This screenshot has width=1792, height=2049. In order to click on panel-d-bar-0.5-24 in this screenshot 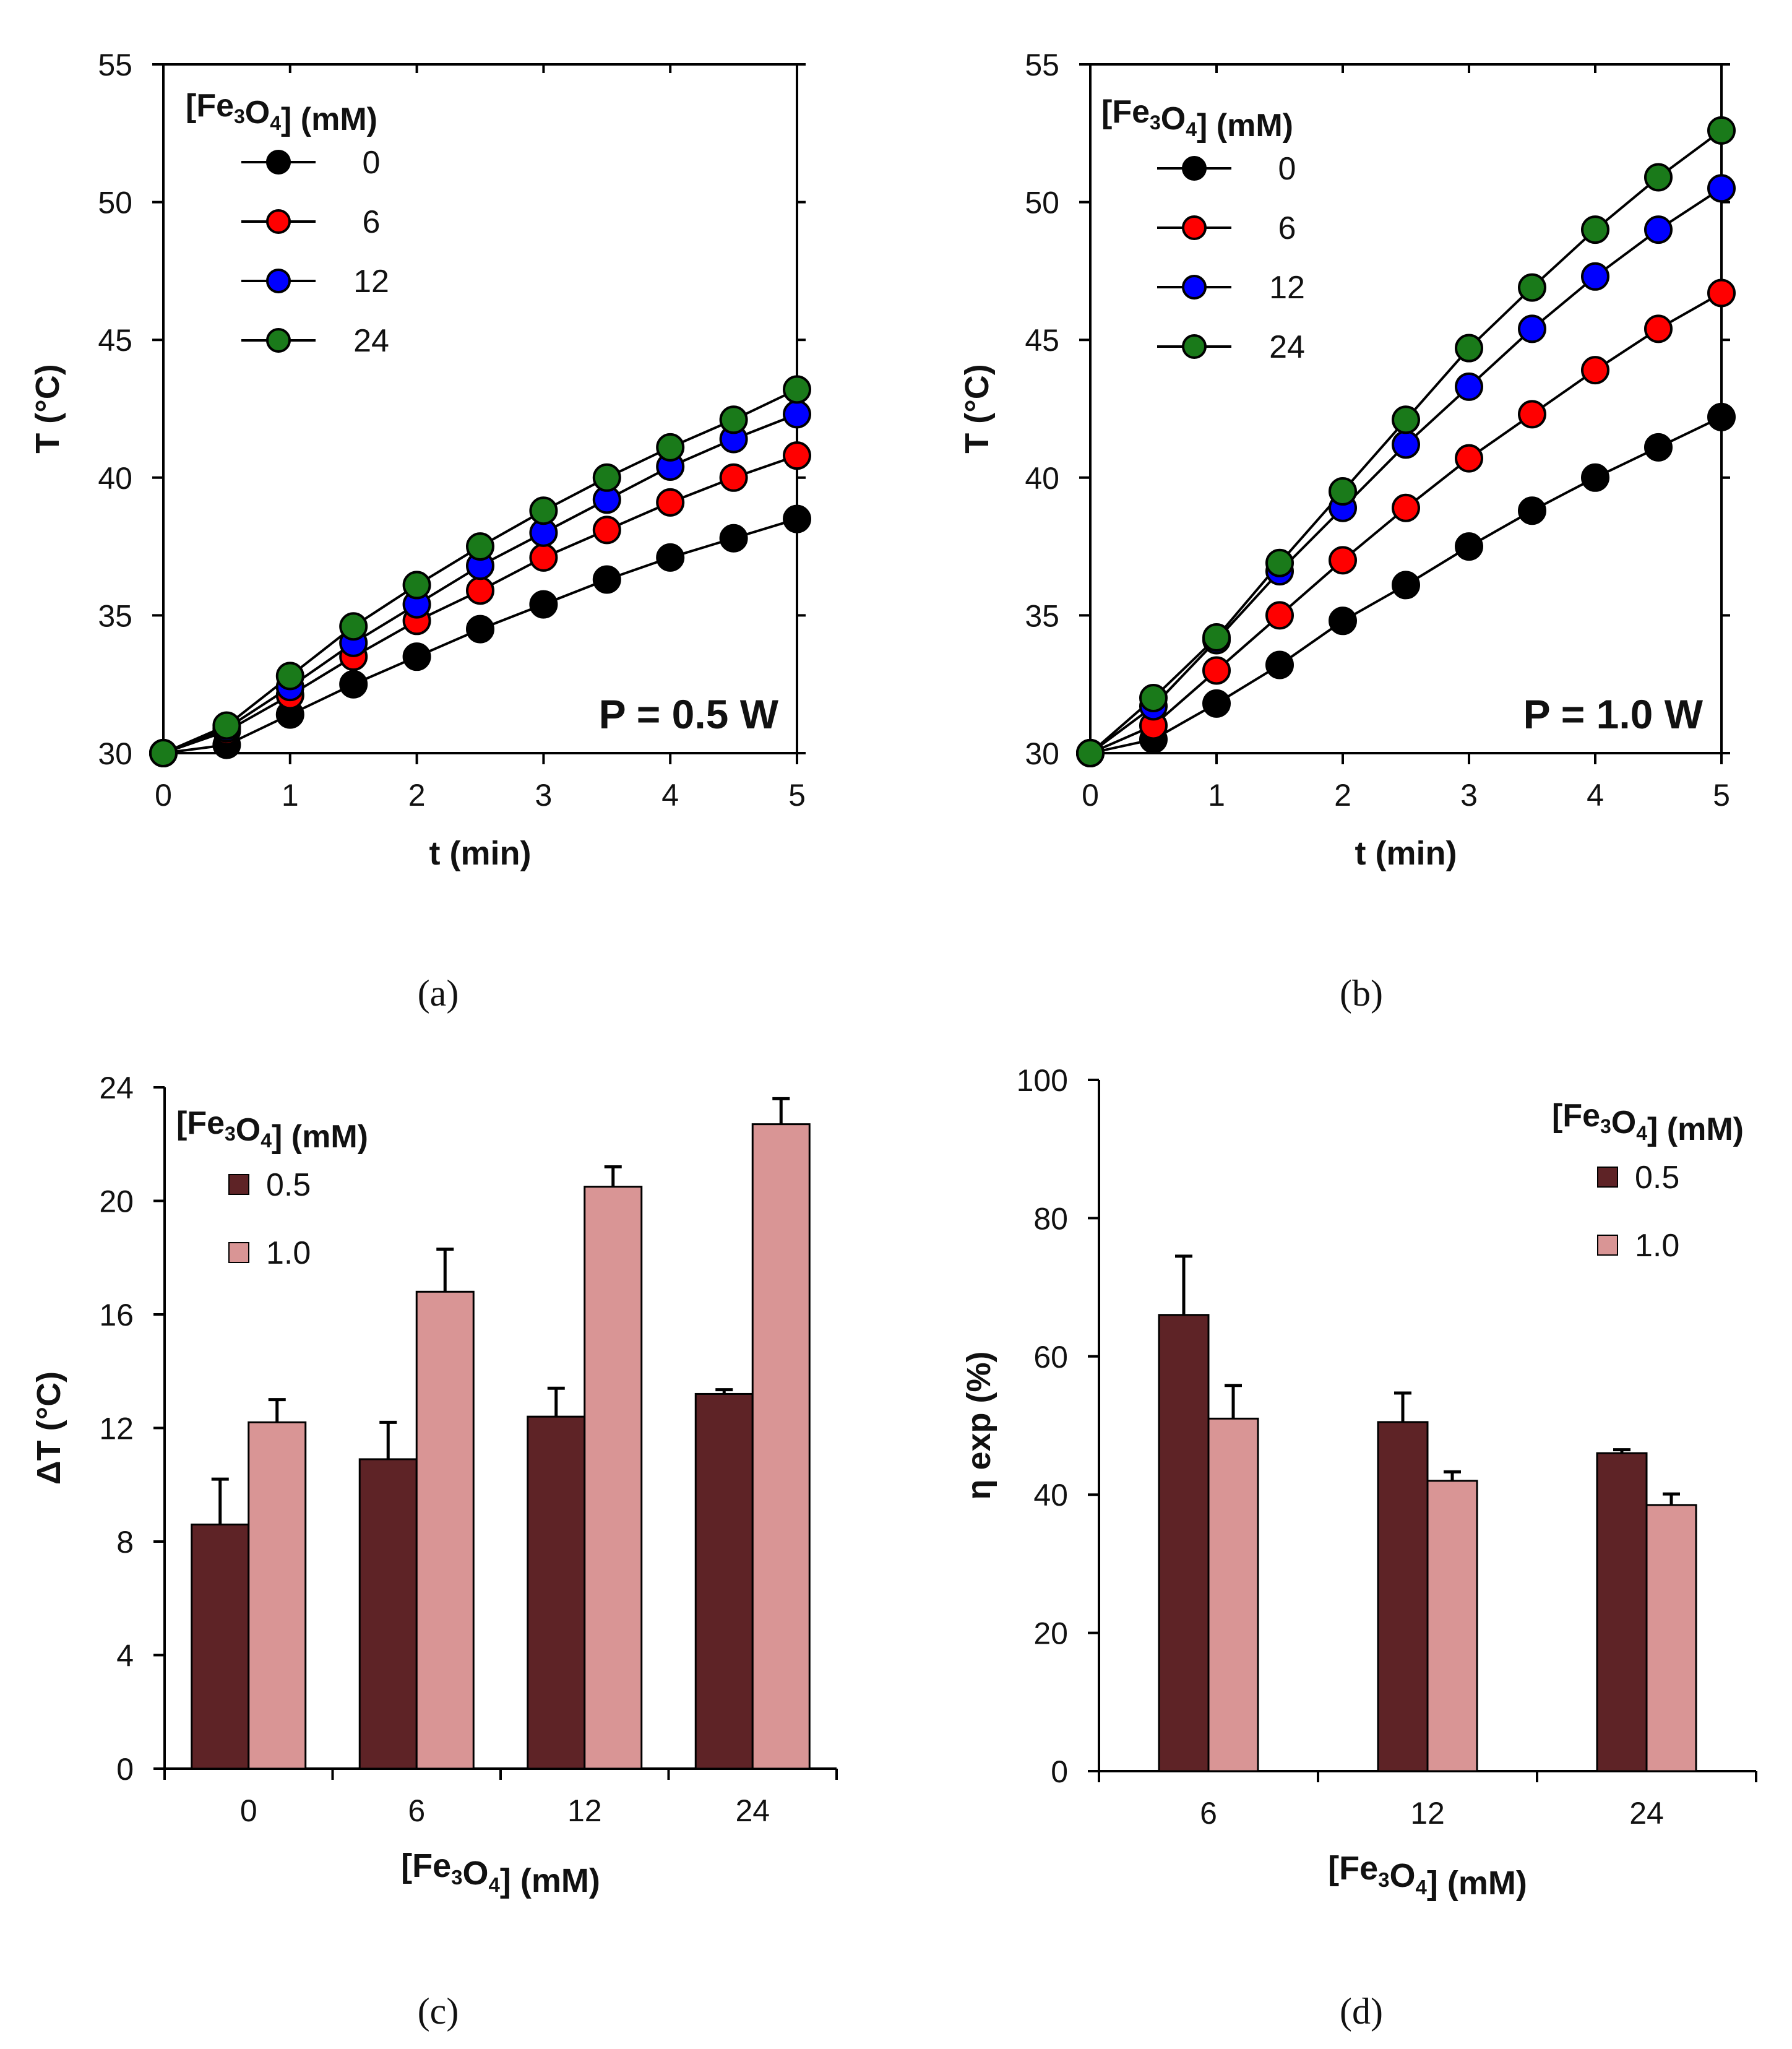, I will do `click(1622, 1612)`.